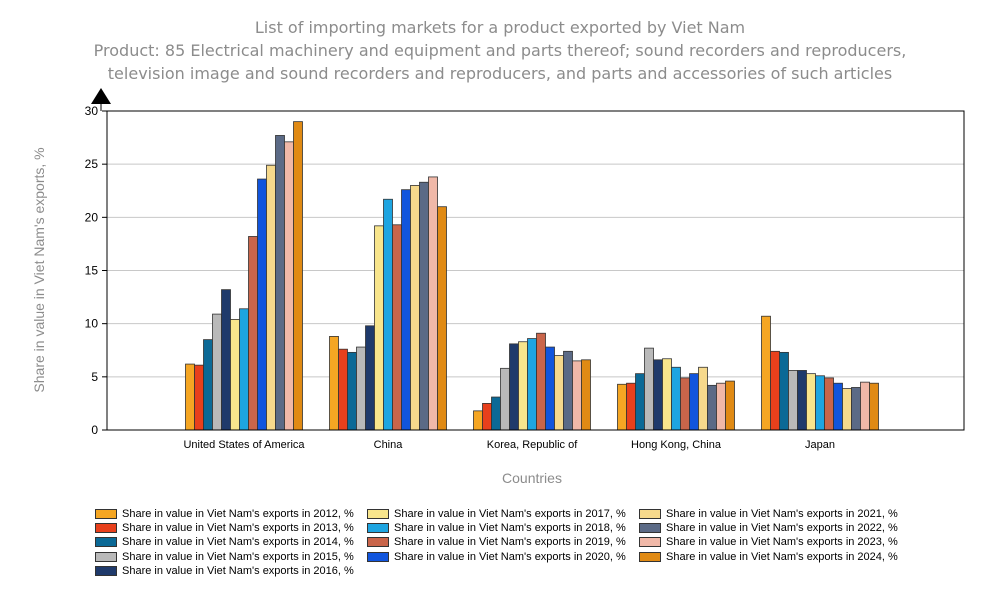  I want to click on y-tick-label: 10, so click(92, 324).